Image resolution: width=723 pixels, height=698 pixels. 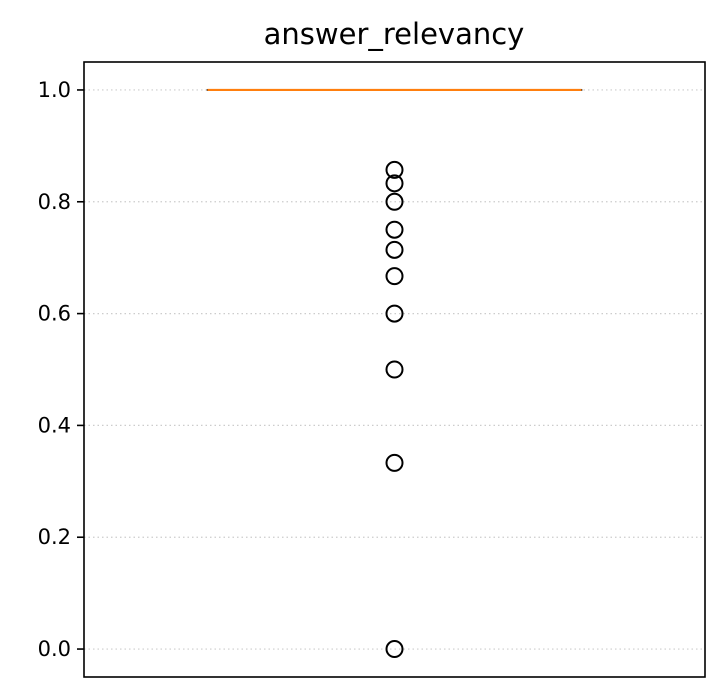 I want to click on y-tick-label: 1.0, so click(x=54, y=90).